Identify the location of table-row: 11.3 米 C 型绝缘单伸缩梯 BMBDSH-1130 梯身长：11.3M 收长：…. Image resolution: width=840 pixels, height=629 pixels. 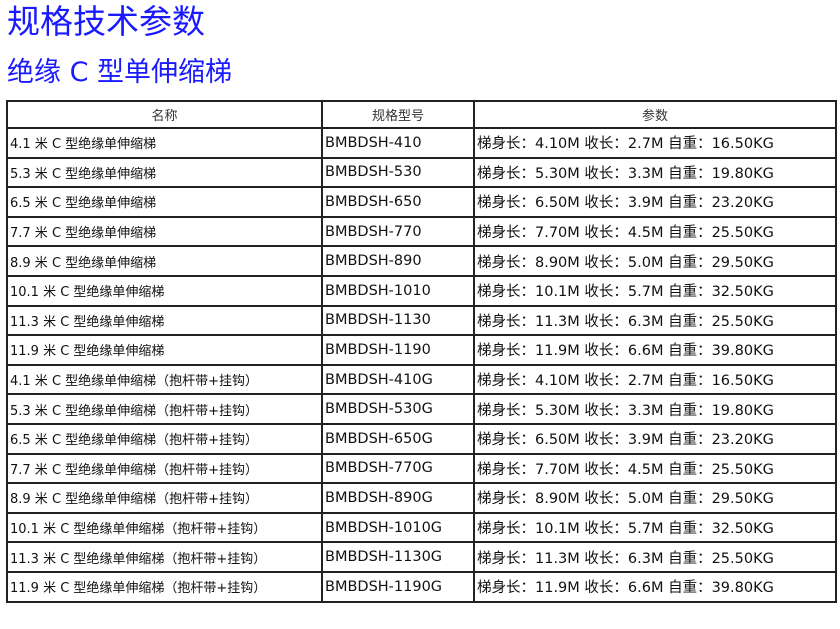
(421, 320).